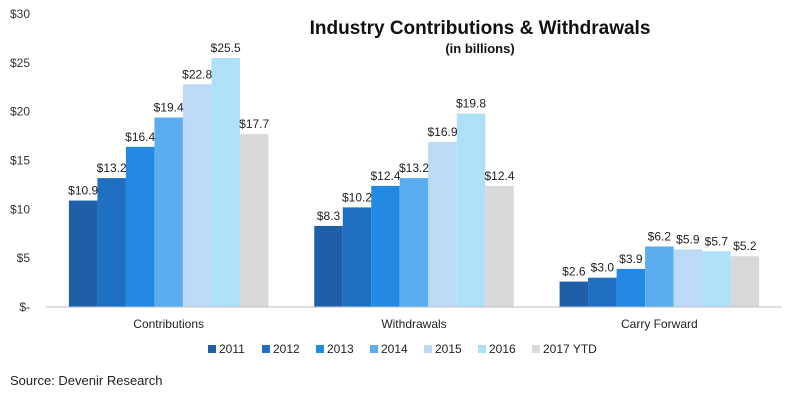 The height and width of the screenshot is (400, 790). Describe the element at coordinates (442, 224) in the screenshot. I see `bar-2015-withdrawals` at that location.